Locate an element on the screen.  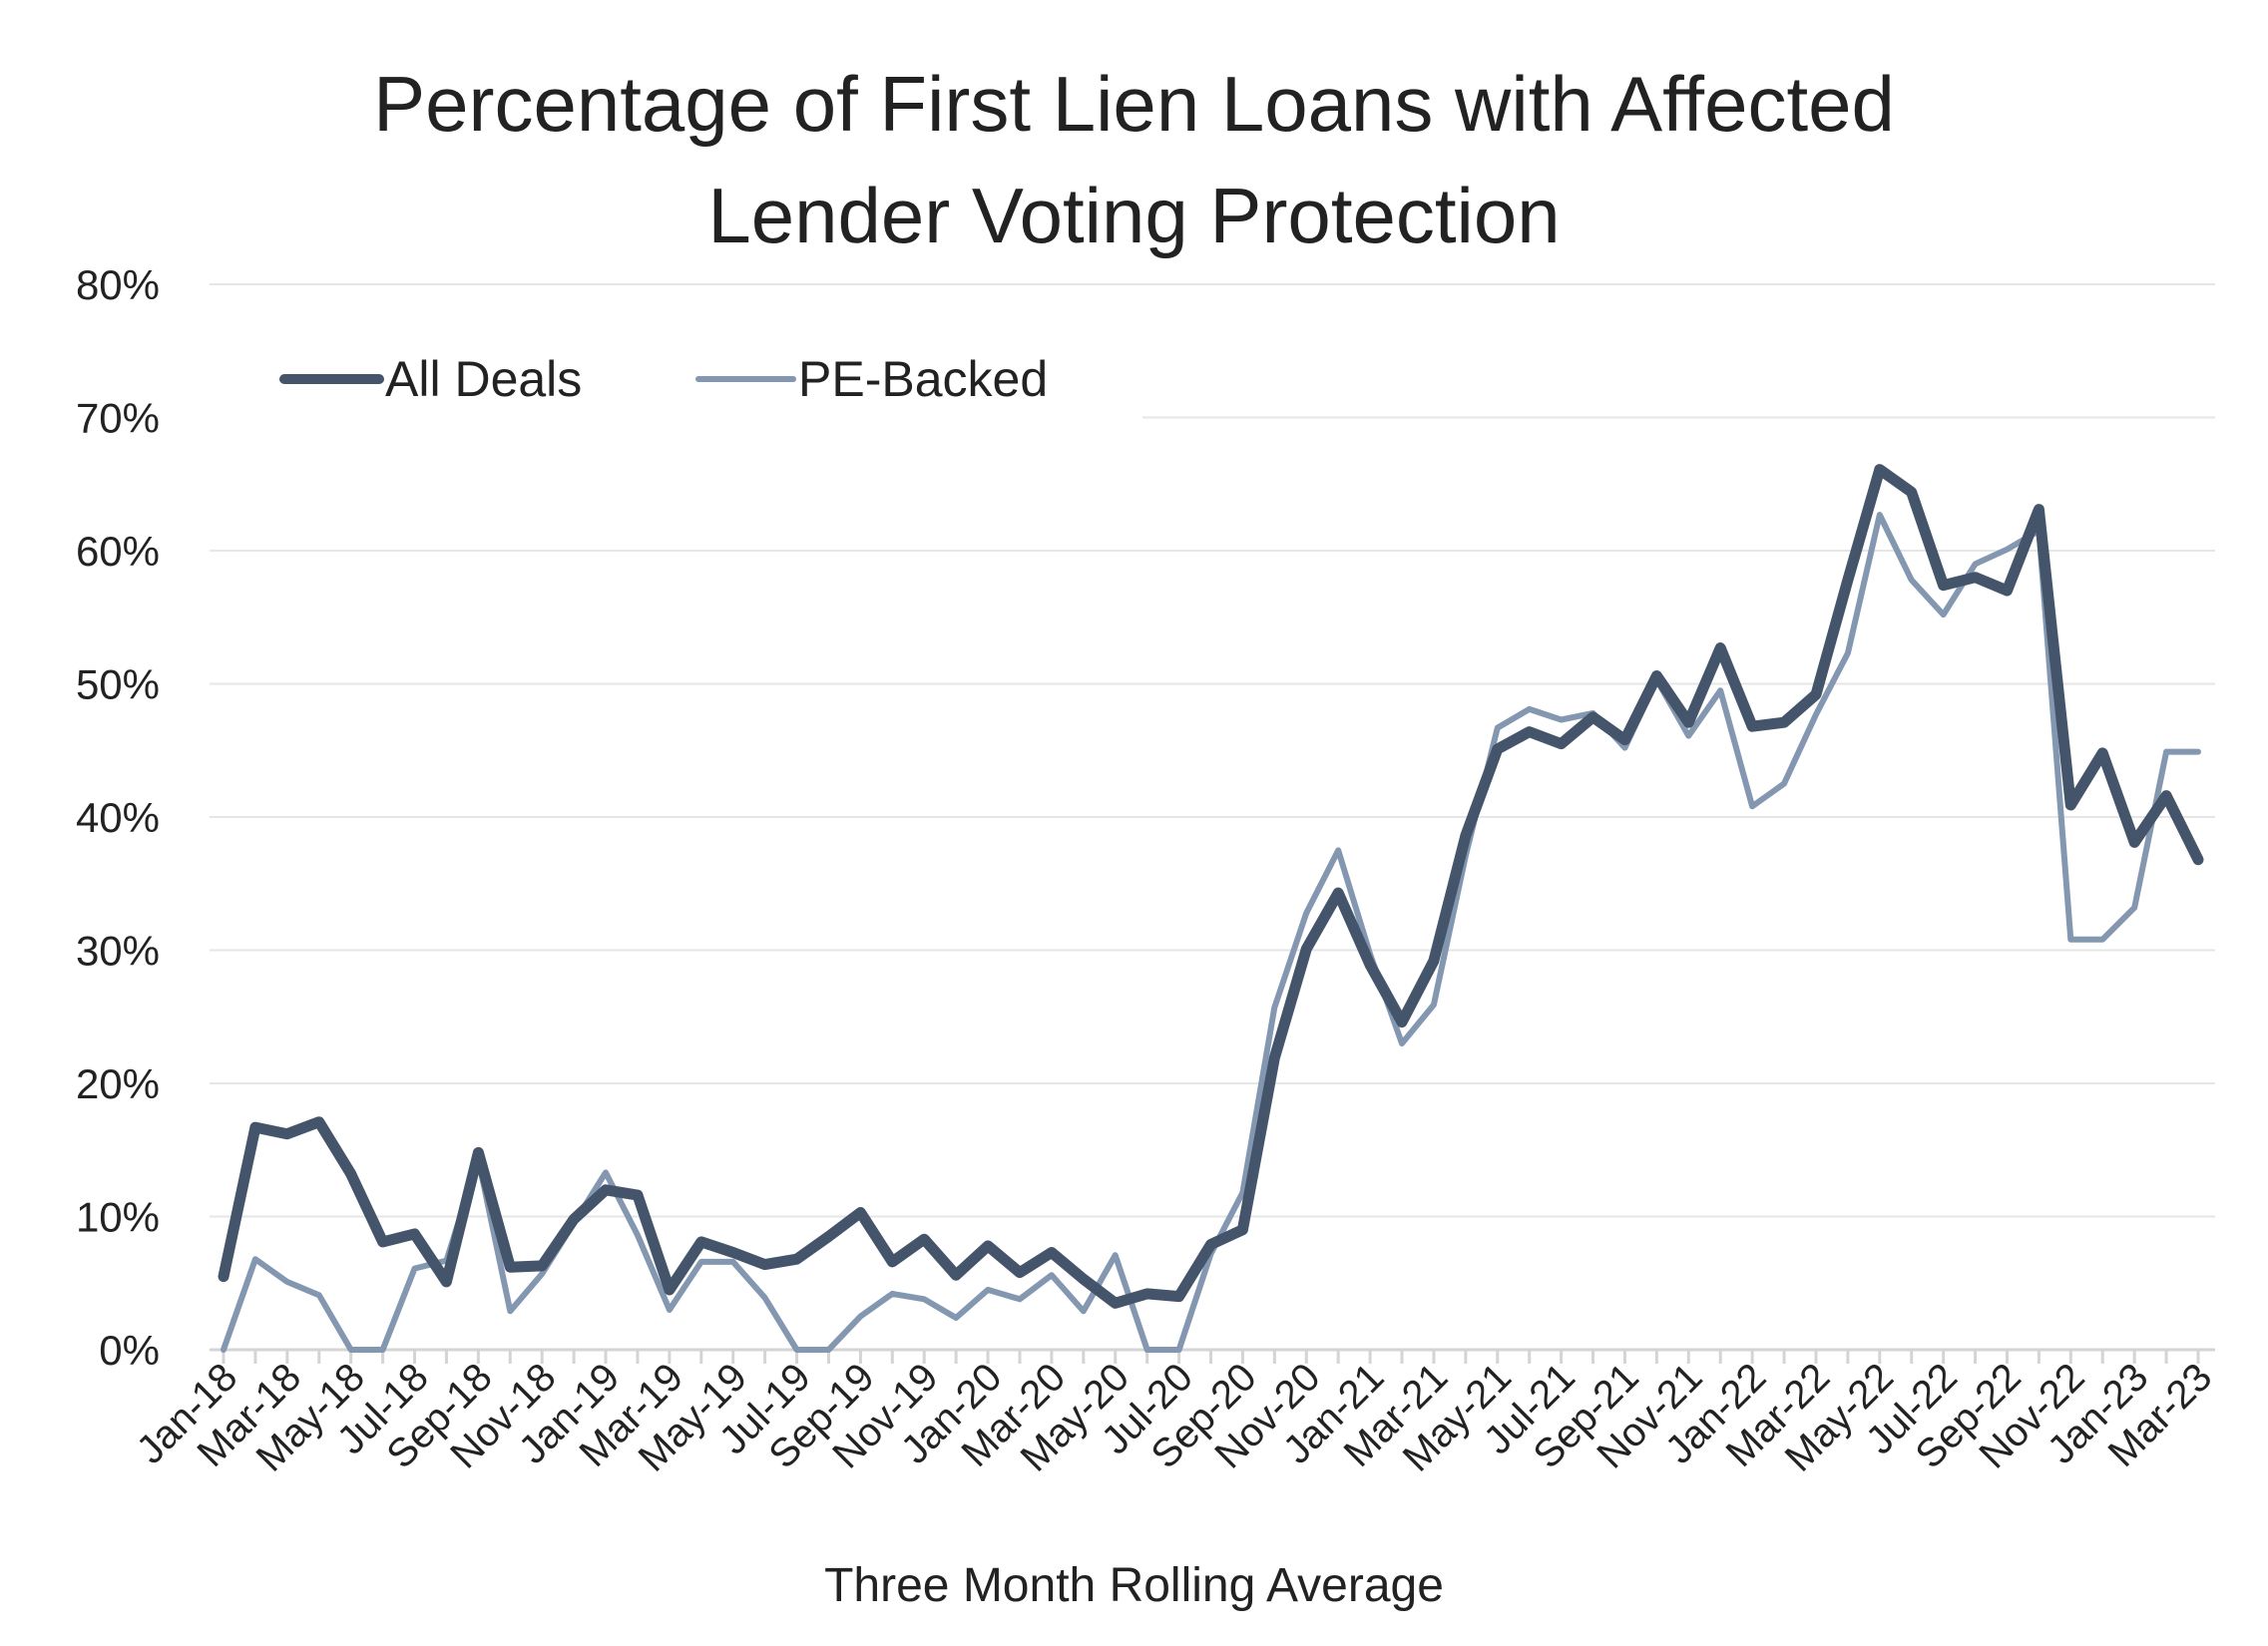
y-tick-label: 30% is located at coordinates (118, 951).